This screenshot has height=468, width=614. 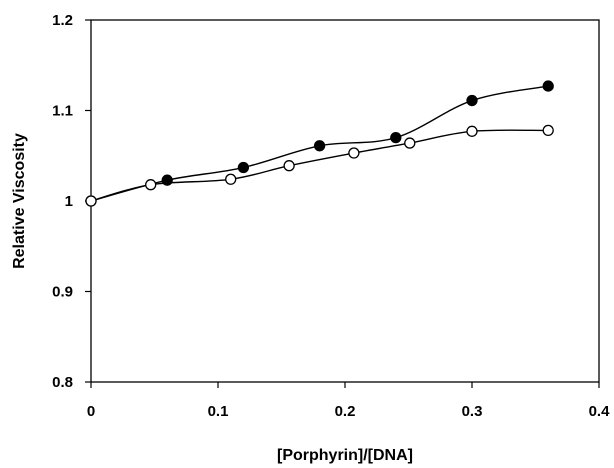 I want to click on y-tick-label: 1.1, so click(x=62, y=111).